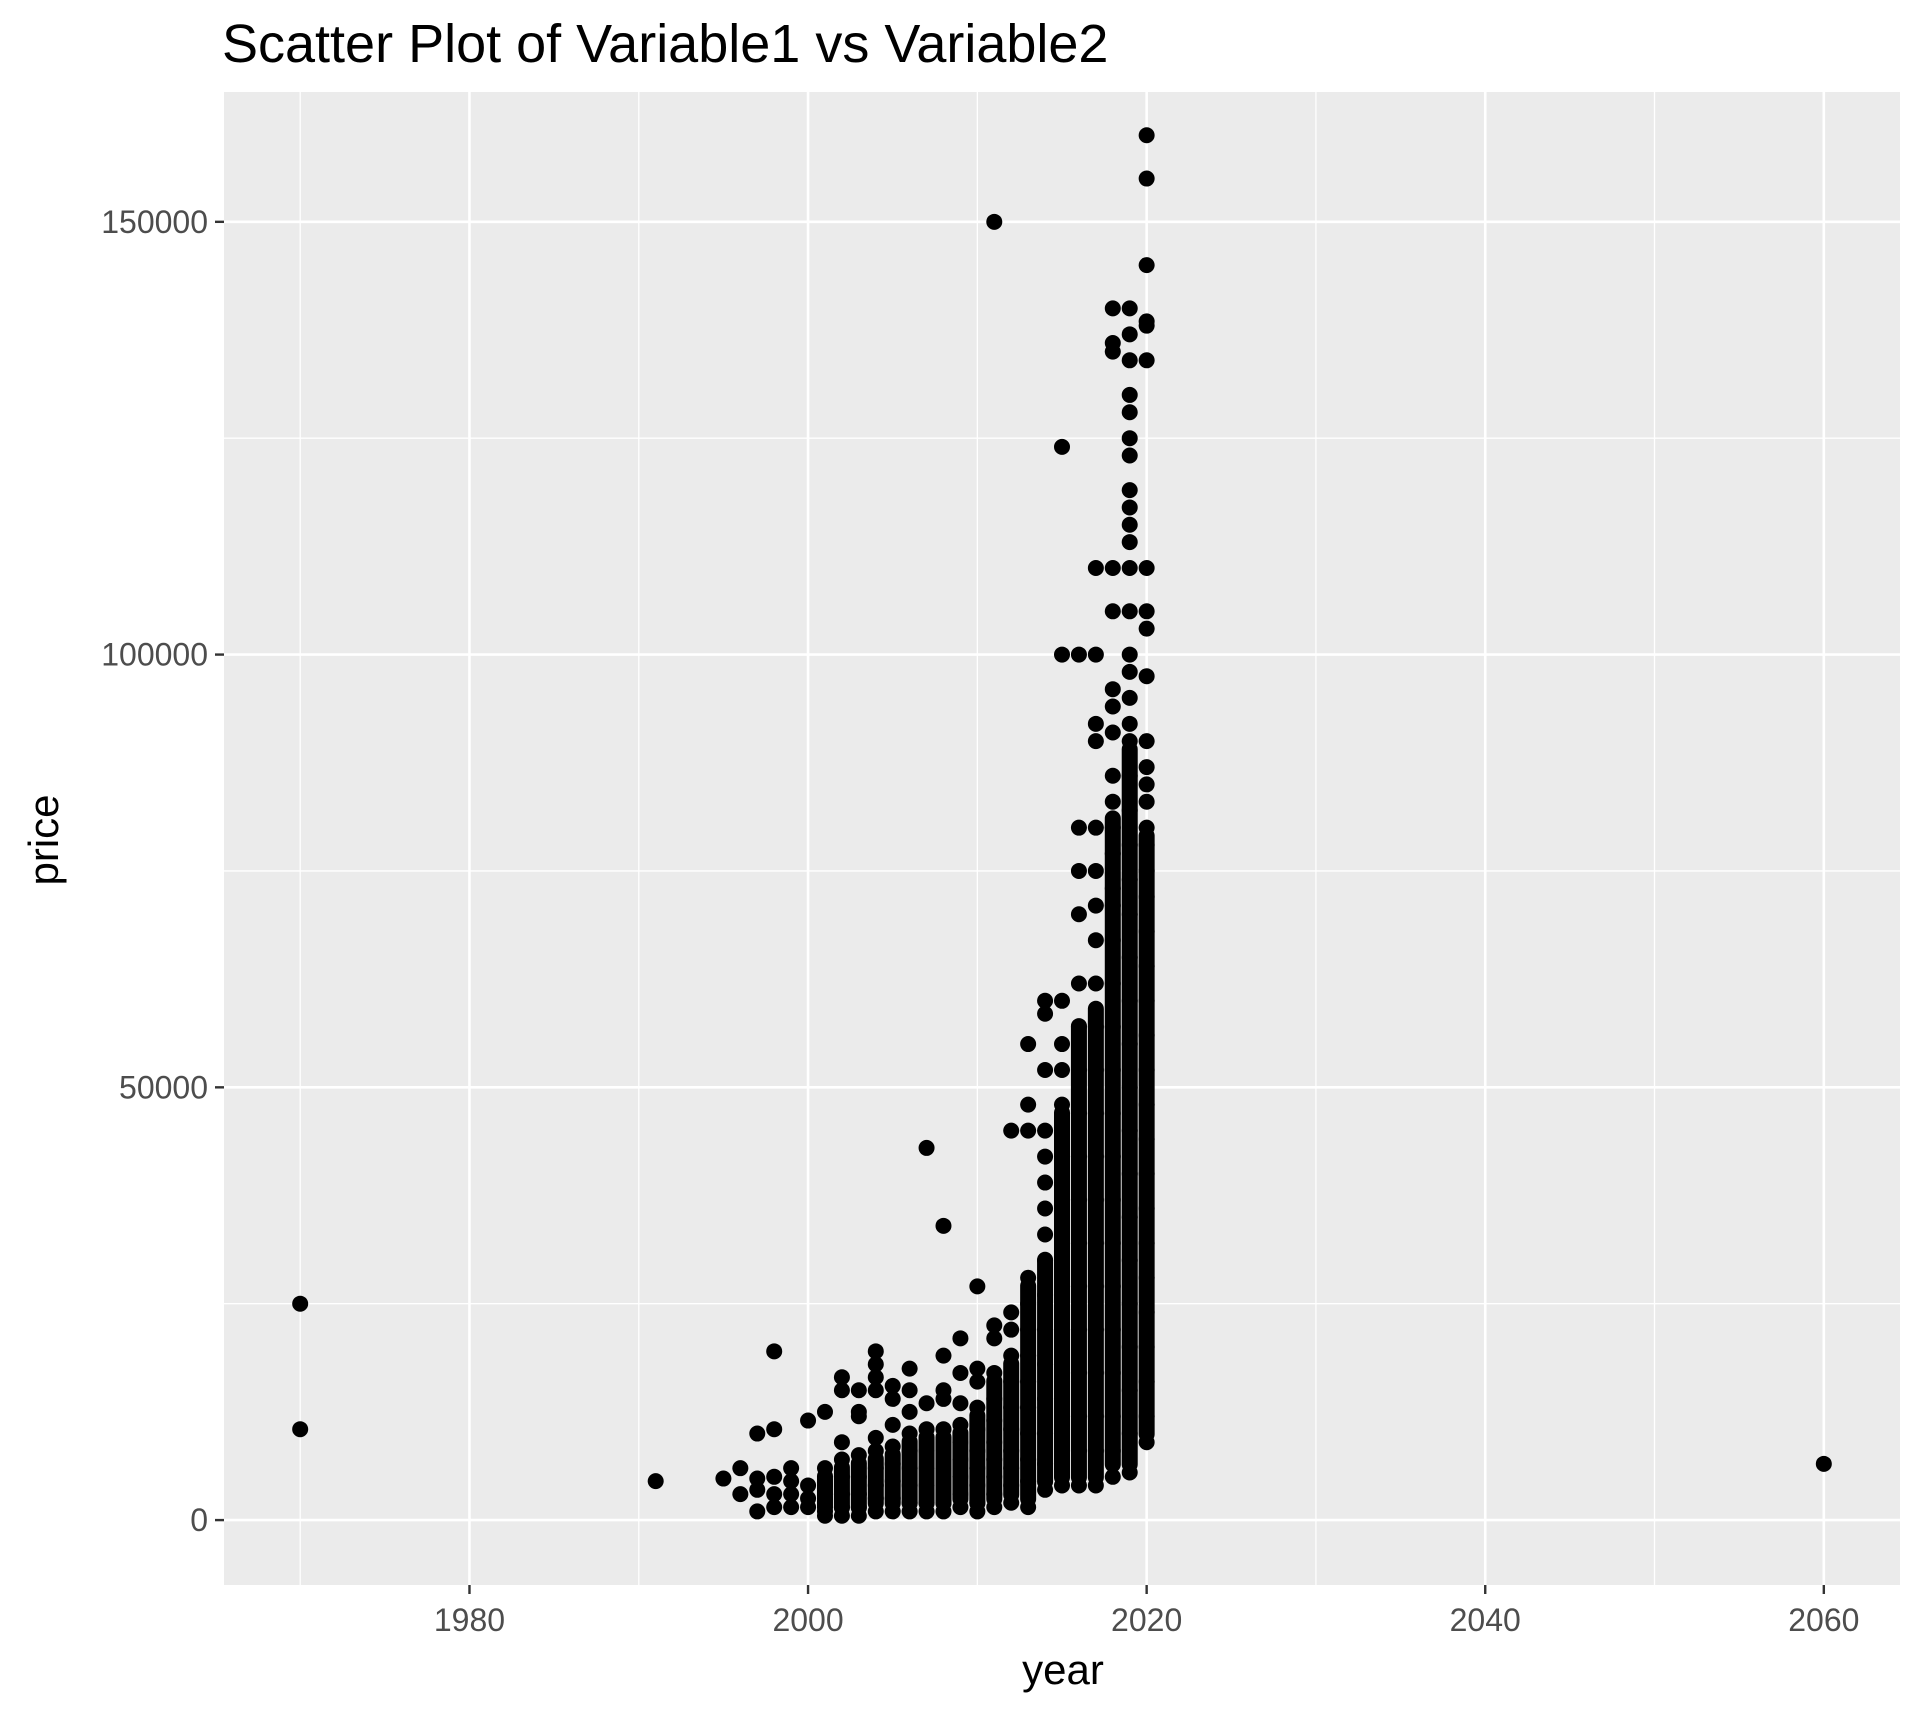 Image resolution: width=1915 pixels, height=1709 pixels. Describe the element at coordinates (154, 655) in the screenshot. I see `y-tick-label: 100000` at that location.